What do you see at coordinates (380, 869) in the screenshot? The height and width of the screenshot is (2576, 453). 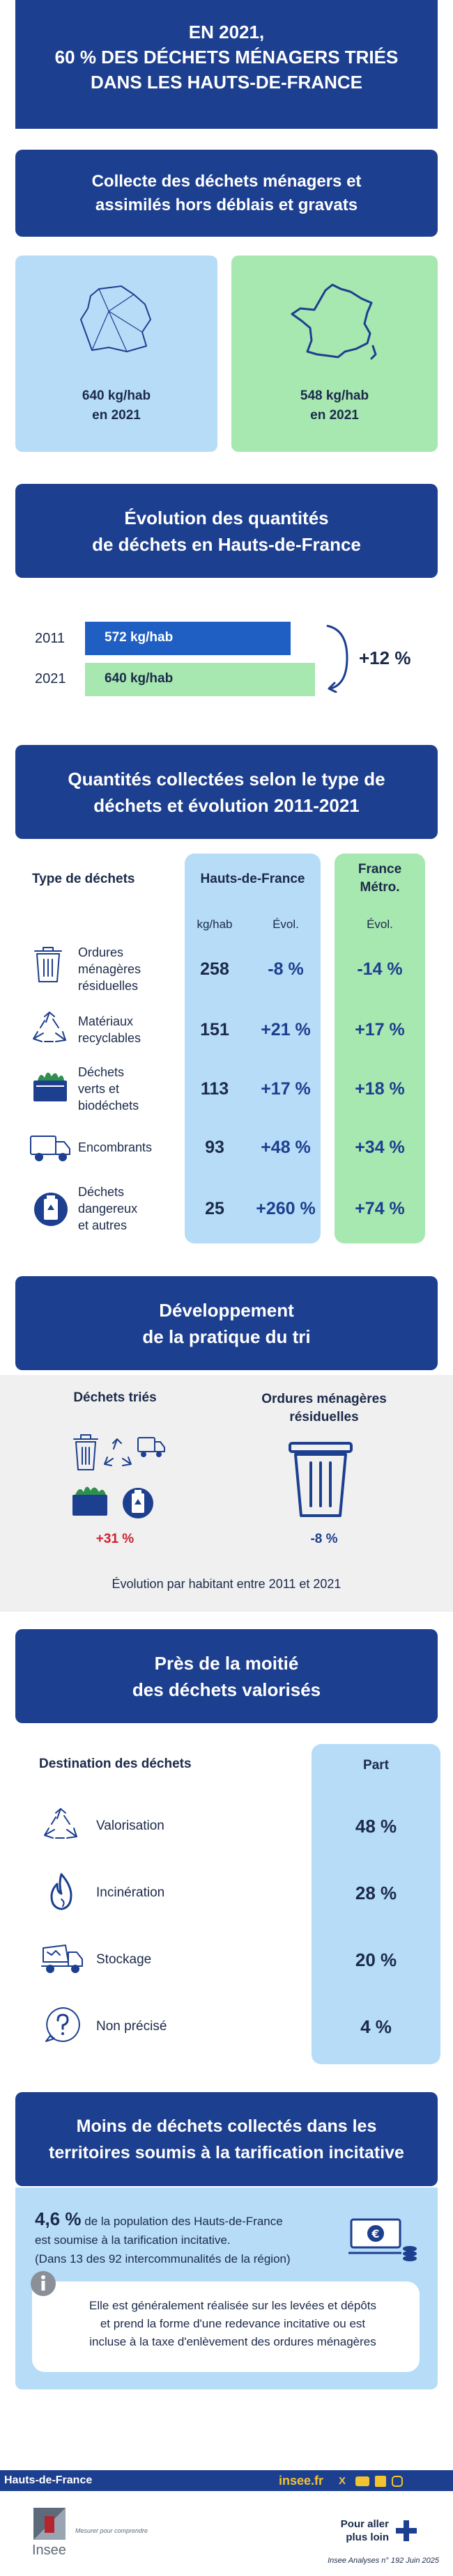 I see `types-col-france-line-1: France` at bounding box center [380, 869].